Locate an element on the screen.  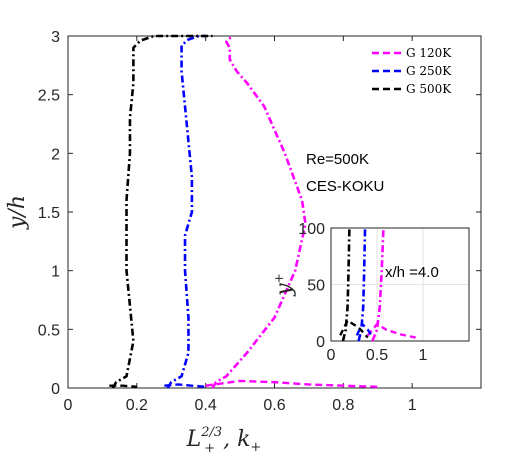
y-tick-label: 1.5 is located at coordinates (49, 213).